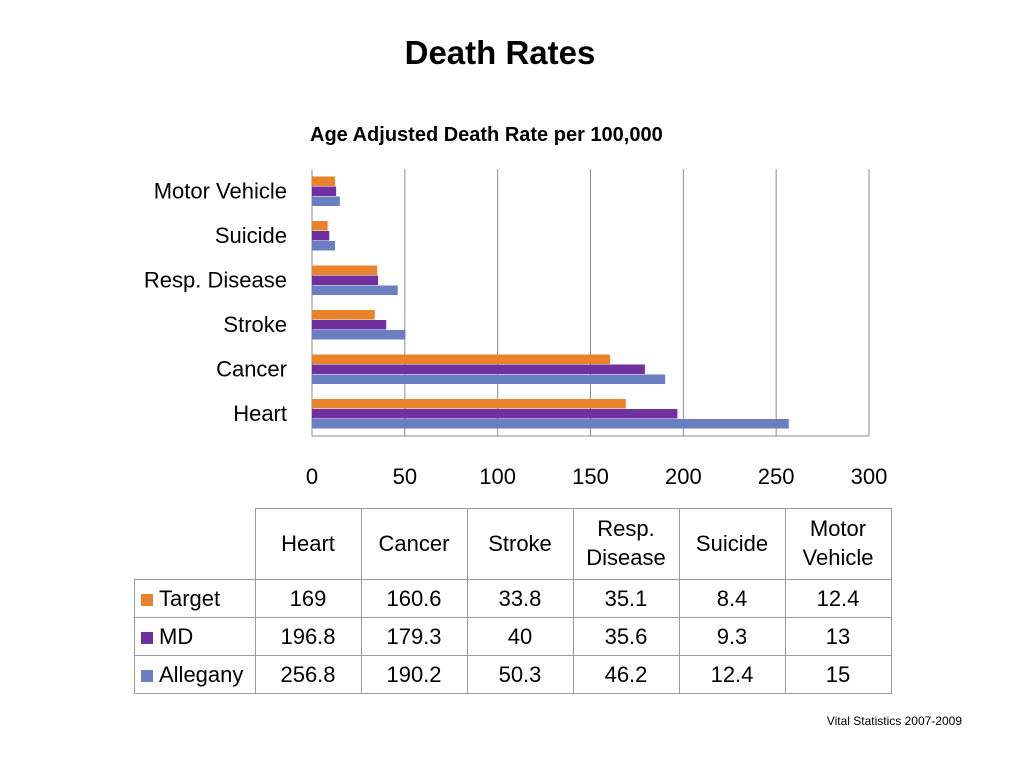  Describe the element at coordinates (251, 235) in the screenshot. I see `category-label: Suicide` at that location.